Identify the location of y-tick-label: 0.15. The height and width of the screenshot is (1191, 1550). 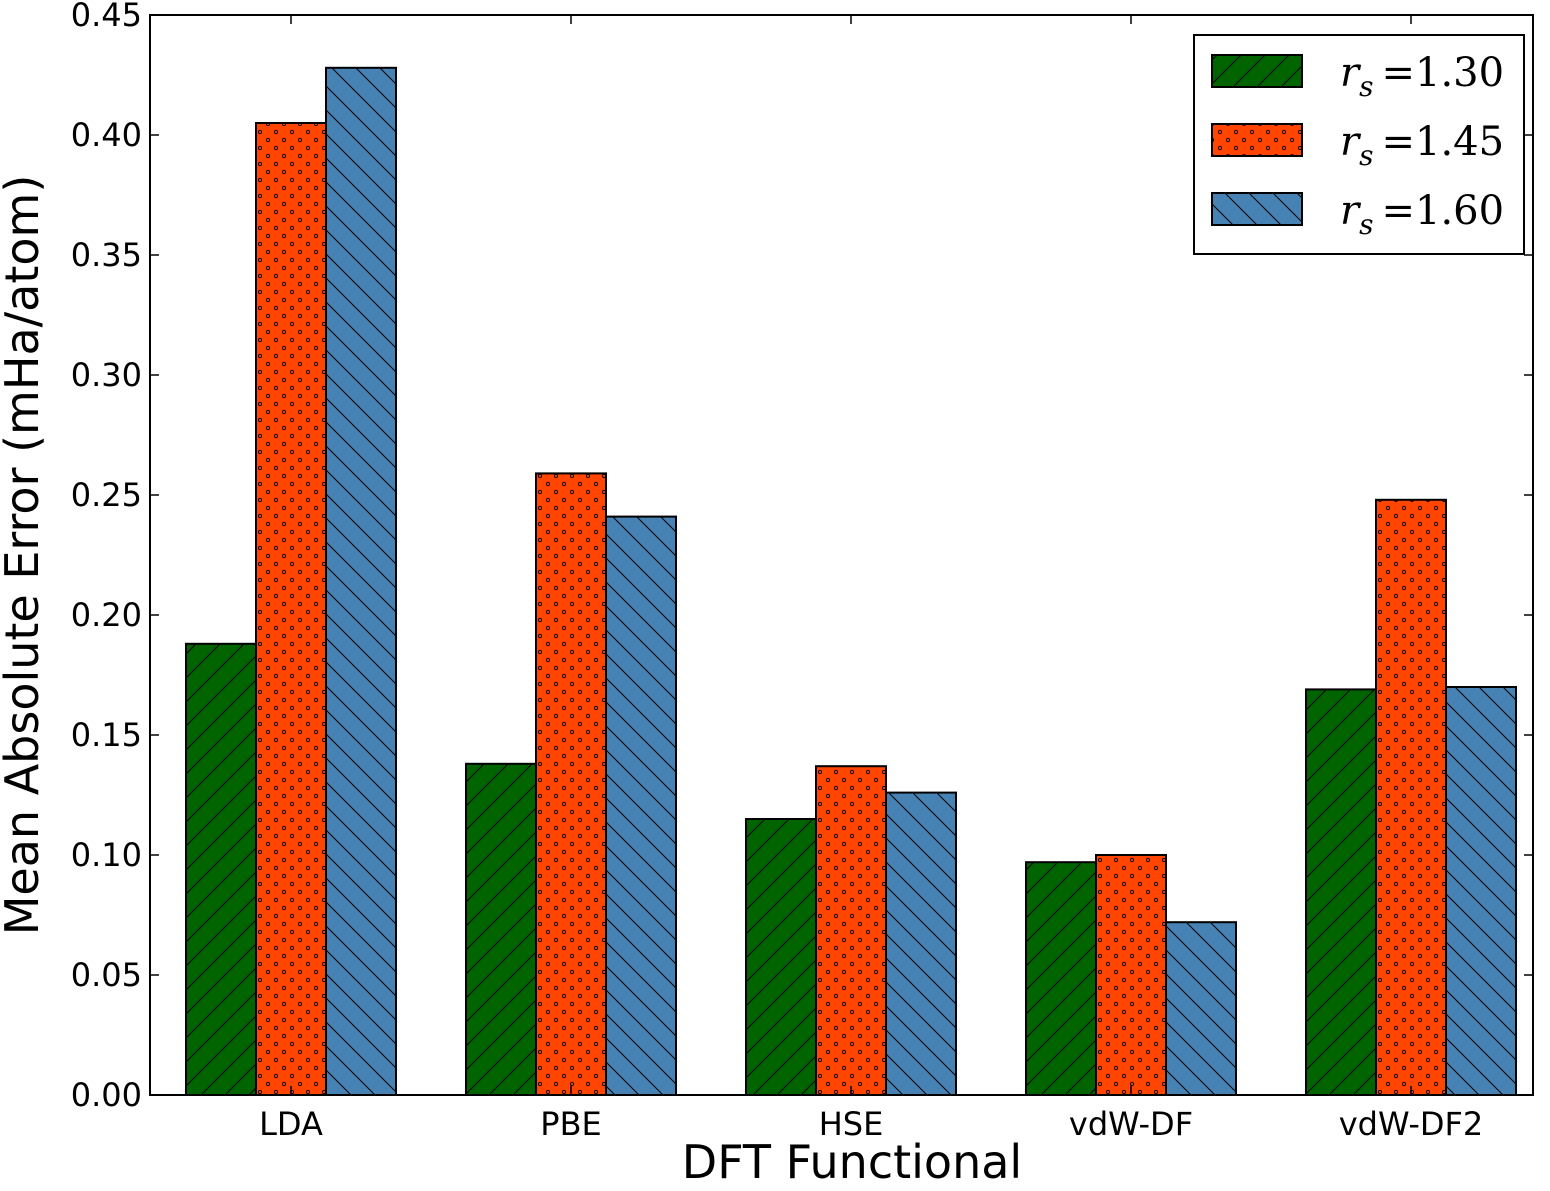
(106, 735).